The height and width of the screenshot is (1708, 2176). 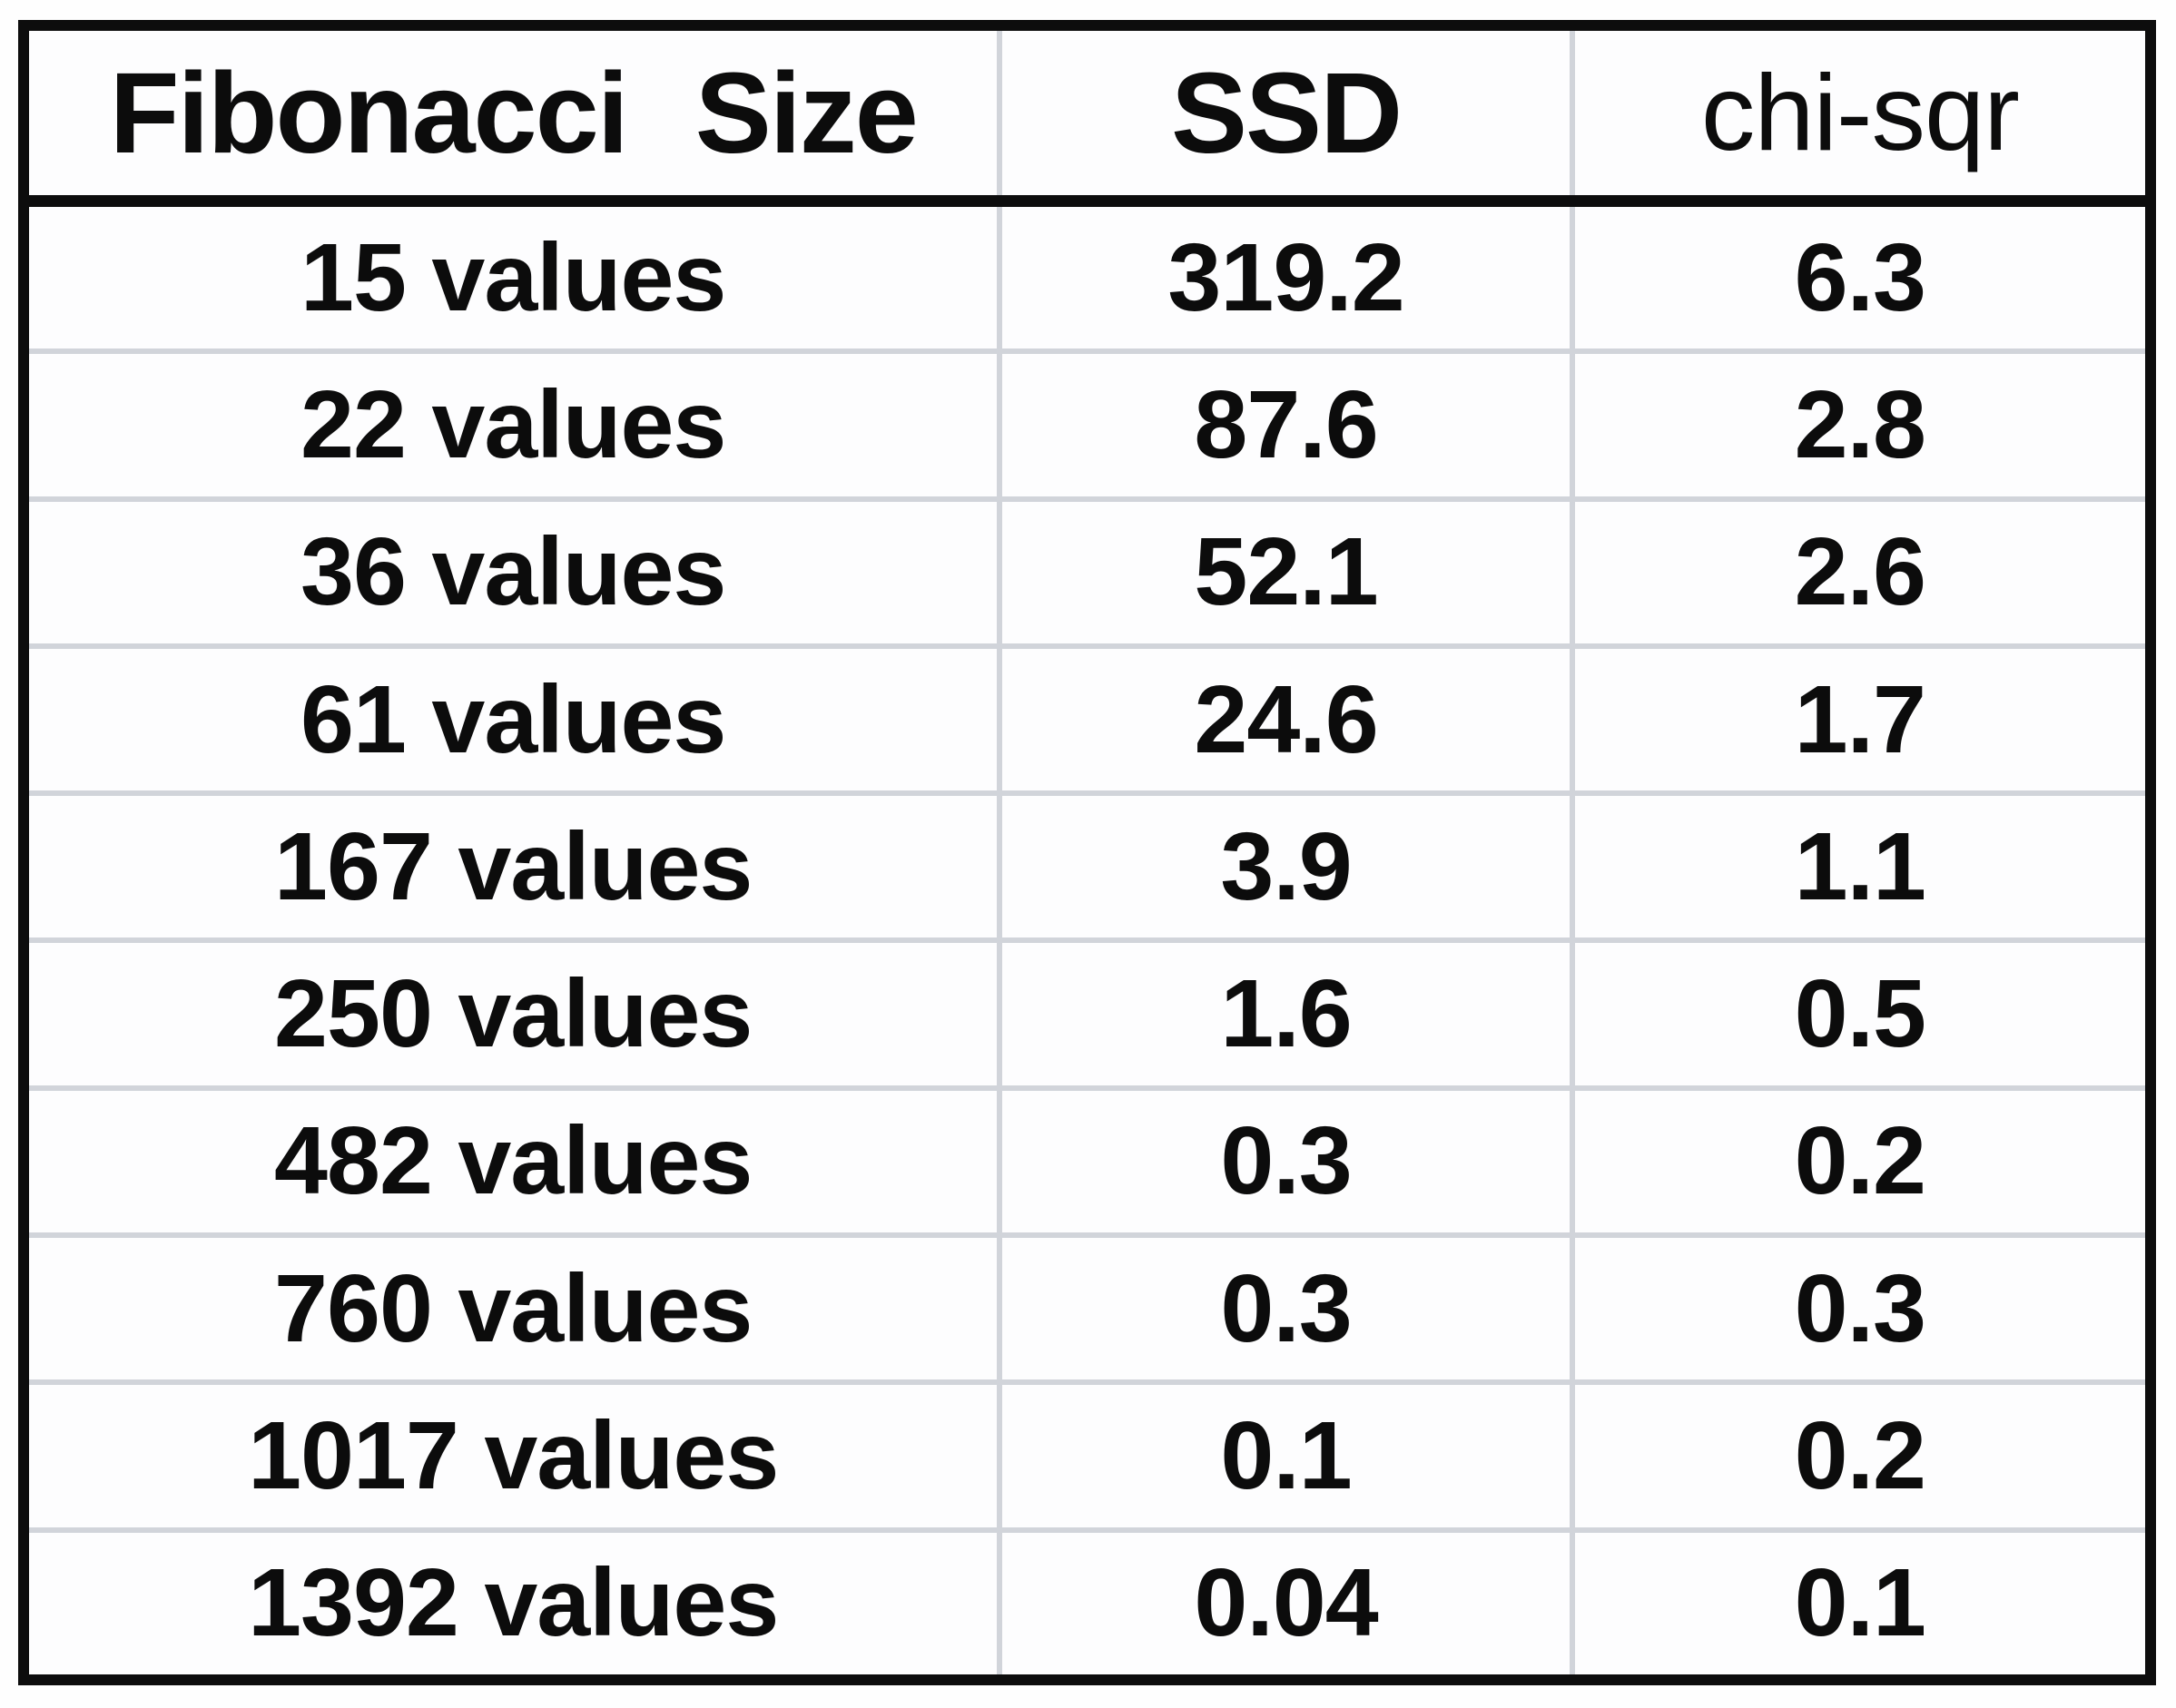 I want to click on cell-ssd: 1.6, so click(x=1287, y=1012).